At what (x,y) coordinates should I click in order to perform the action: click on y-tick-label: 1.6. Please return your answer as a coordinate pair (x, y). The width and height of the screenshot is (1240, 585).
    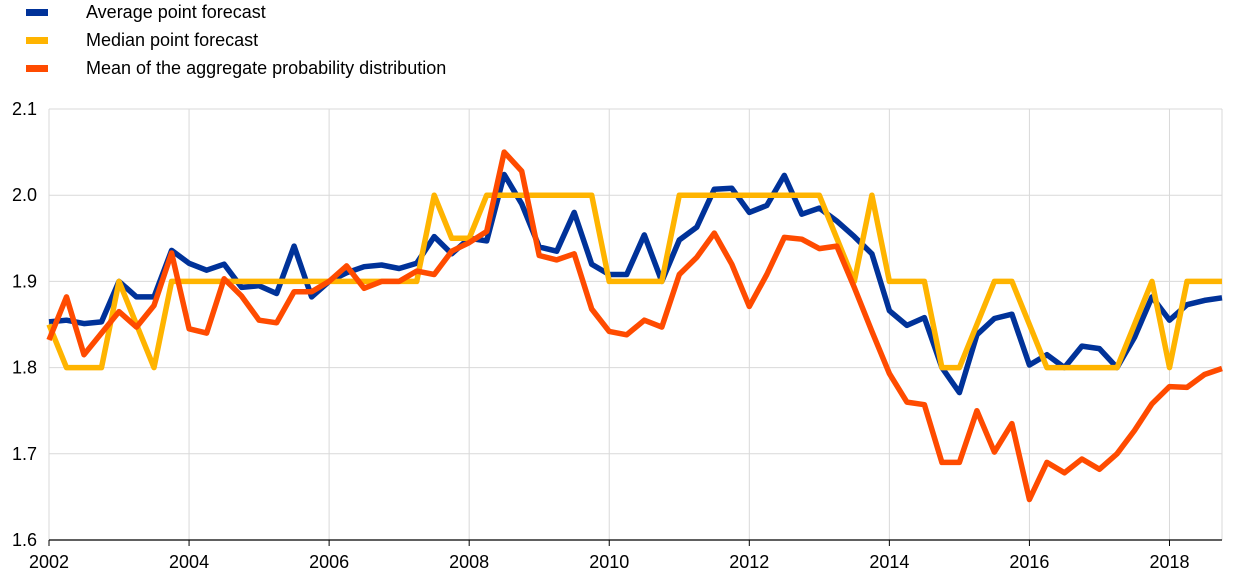
    Looking at the image, I should click on (24, 540).